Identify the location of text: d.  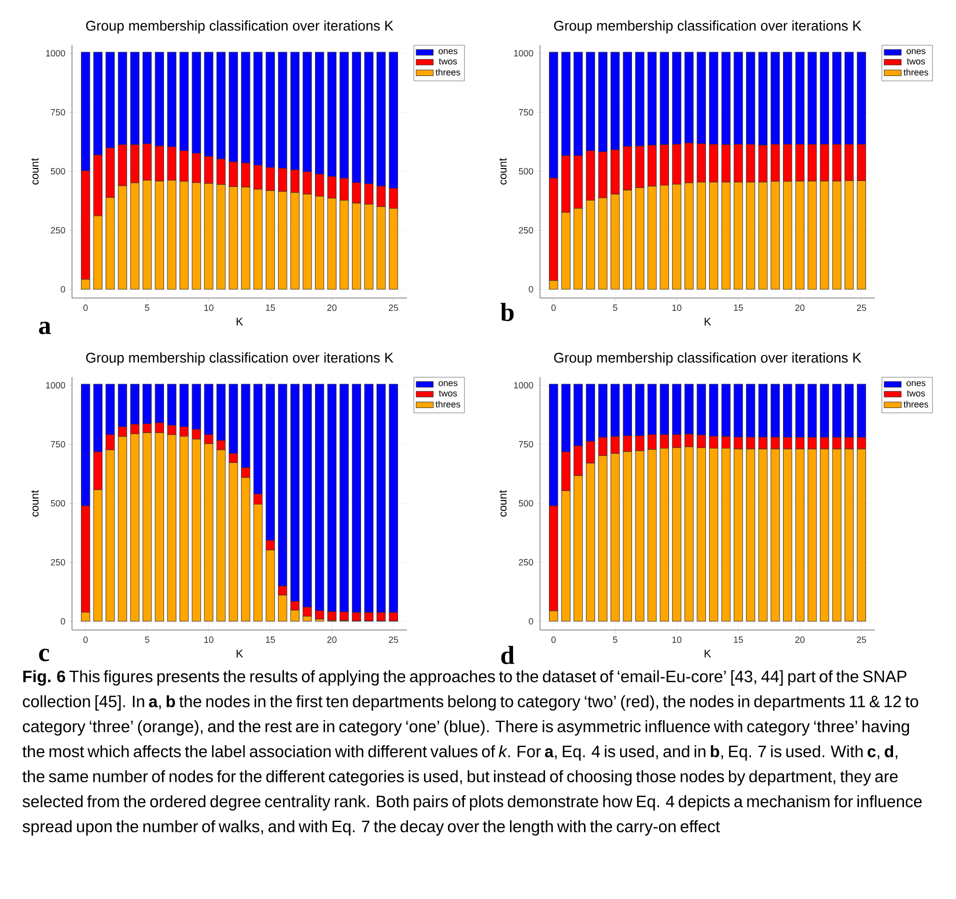
(507, 655).